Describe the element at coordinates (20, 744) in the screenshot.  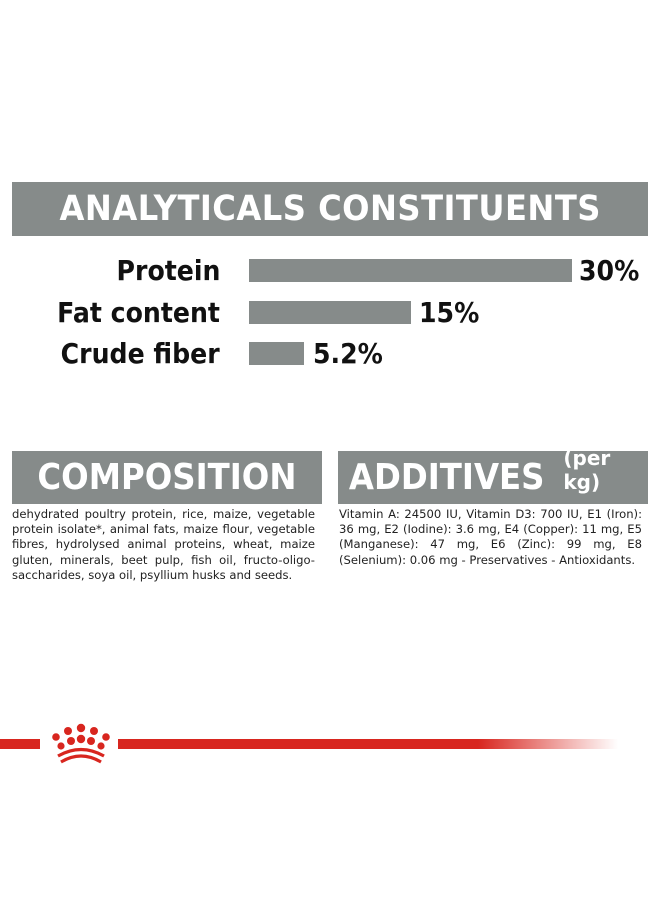
I see `footer-red-line-left` at that location.